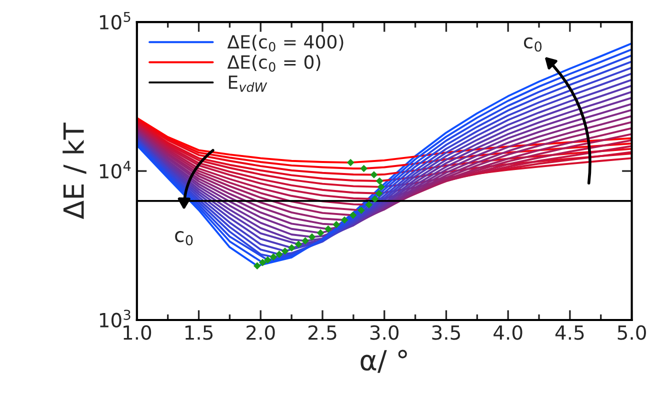 The width and height of the screenshot is (652, 401). What do you see at coordinates (569, 332) in the screenshot?
I see `x-tick-label: 4.5` at bounding box center [569, 332].